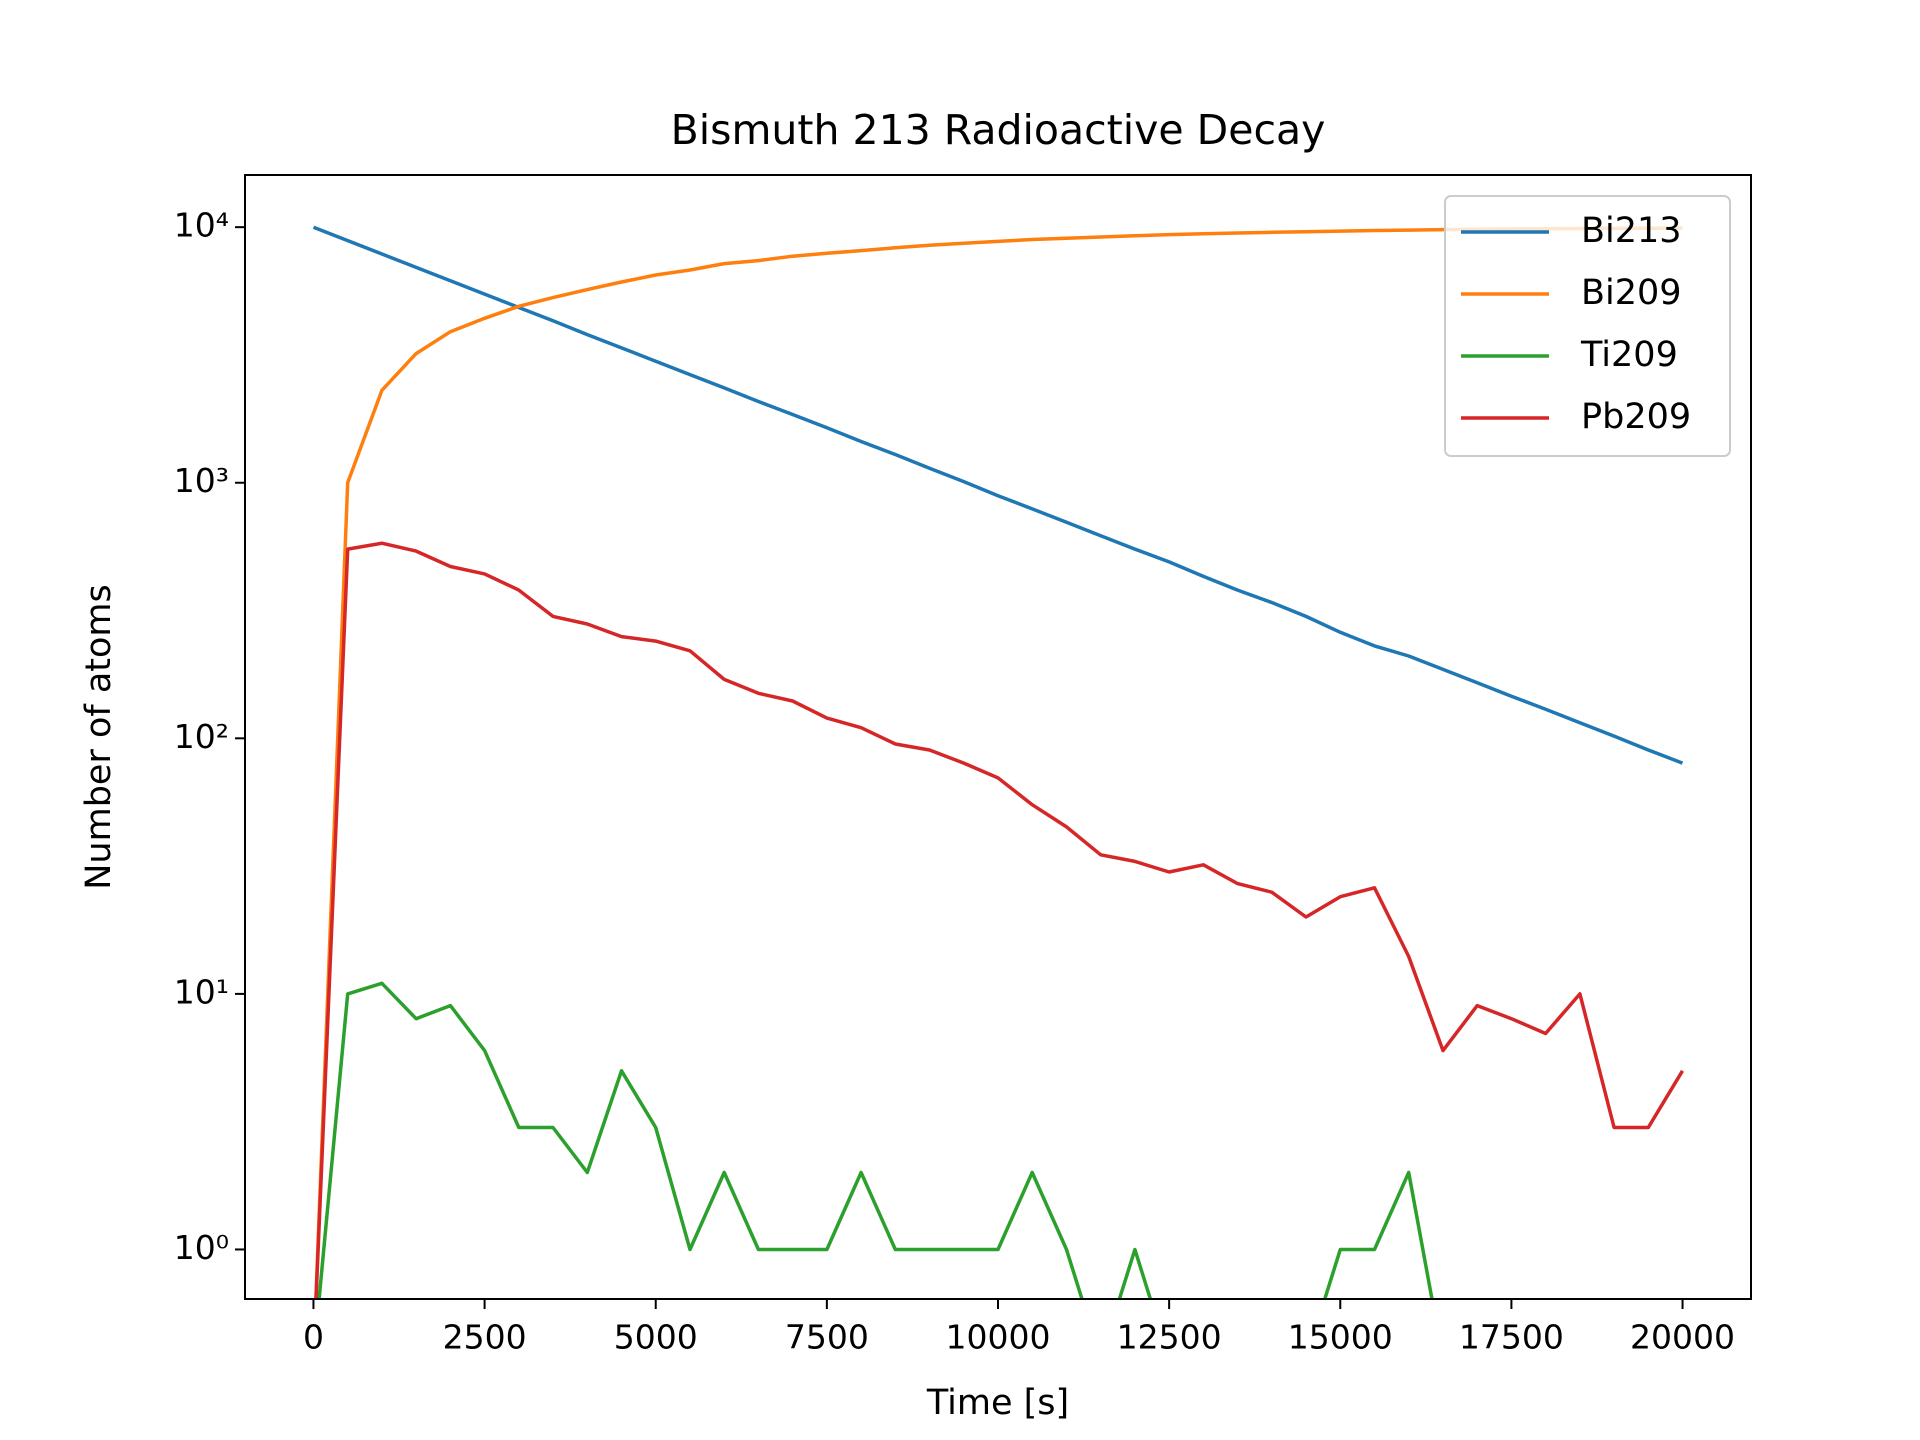 The width and height of the screenshot is (1920, 1440). Describe the element at coordinates (998, 130) in the screenshot. I see `chart-title: Bismuth 213 Radioactive Decay` at that location.